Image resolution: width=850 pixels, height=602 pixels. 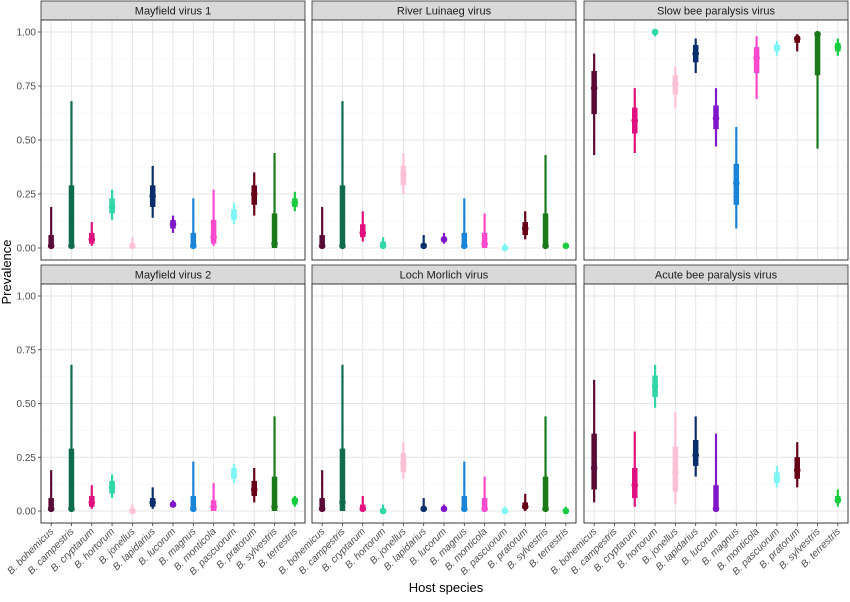 I want to click on y-tick-label: 0.00, so click(x=27, y=249).